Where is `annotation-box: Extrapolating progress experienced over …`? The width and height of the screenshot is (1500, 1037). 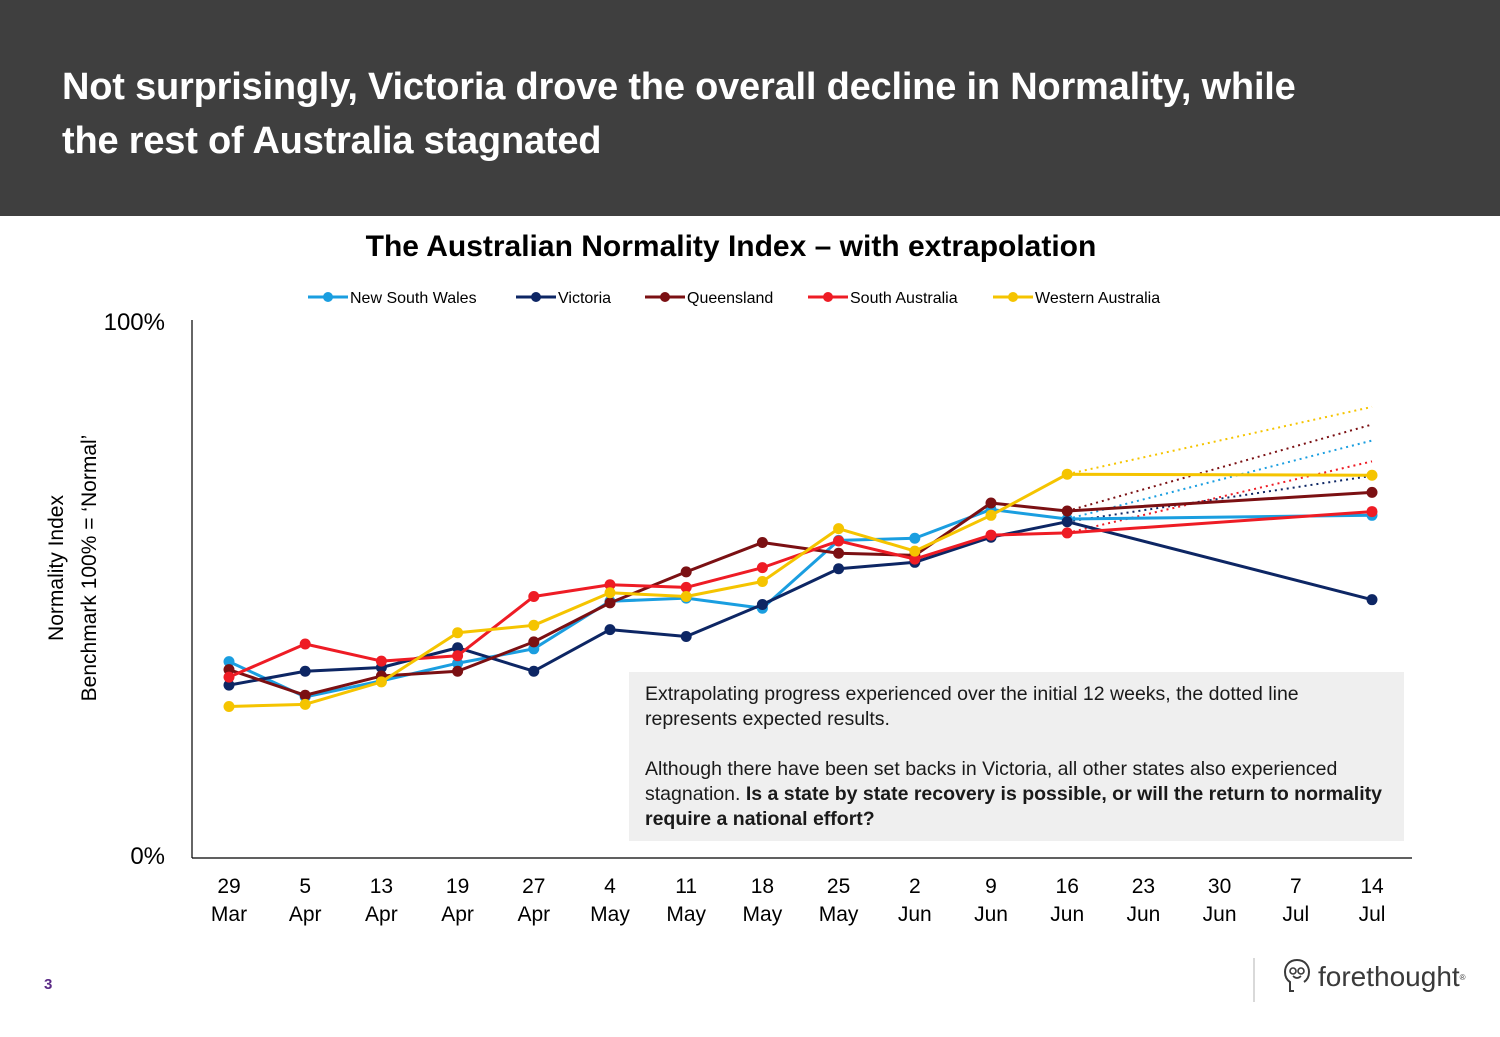
annotation-box: Extrapolating progress experienced over … is located at coordinates (1016, 756).